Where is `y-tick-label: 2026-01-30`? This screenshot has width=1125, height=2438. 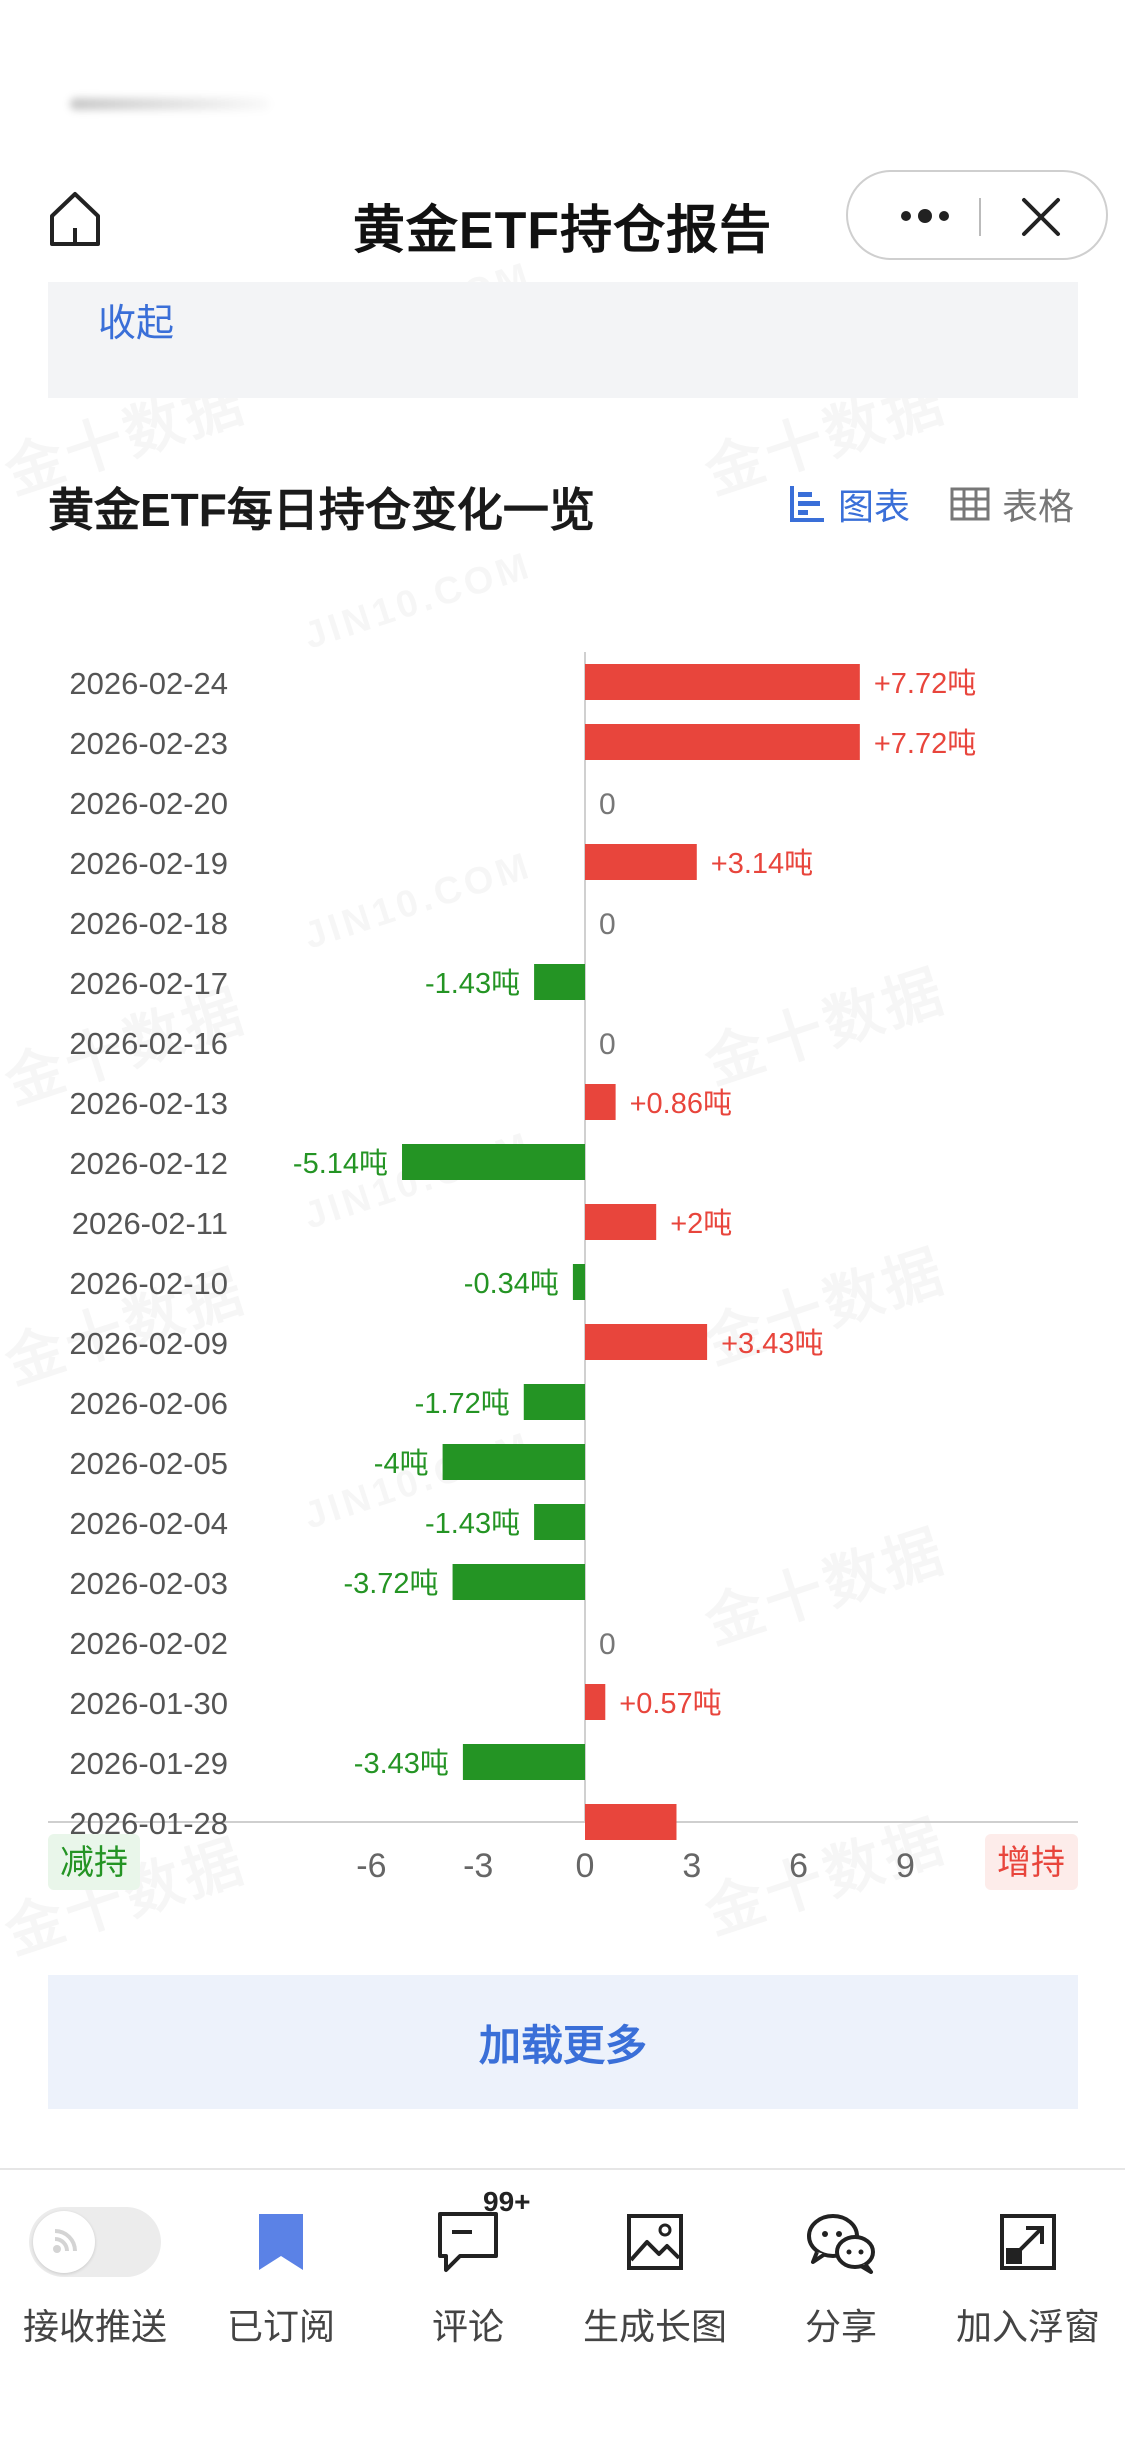
y-tick-label: 2026-01-30 is located at coordinates (148, 1703).